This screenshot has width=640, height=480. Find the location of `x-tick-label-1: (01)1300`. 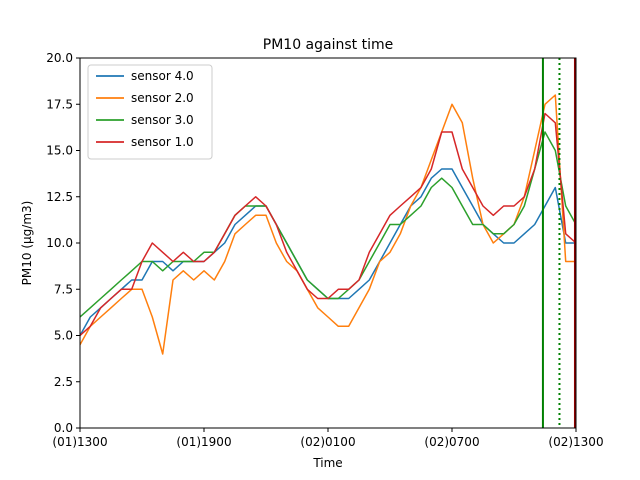

x-tick-label-1: (01)1300 is located at coordinates (79, 442).